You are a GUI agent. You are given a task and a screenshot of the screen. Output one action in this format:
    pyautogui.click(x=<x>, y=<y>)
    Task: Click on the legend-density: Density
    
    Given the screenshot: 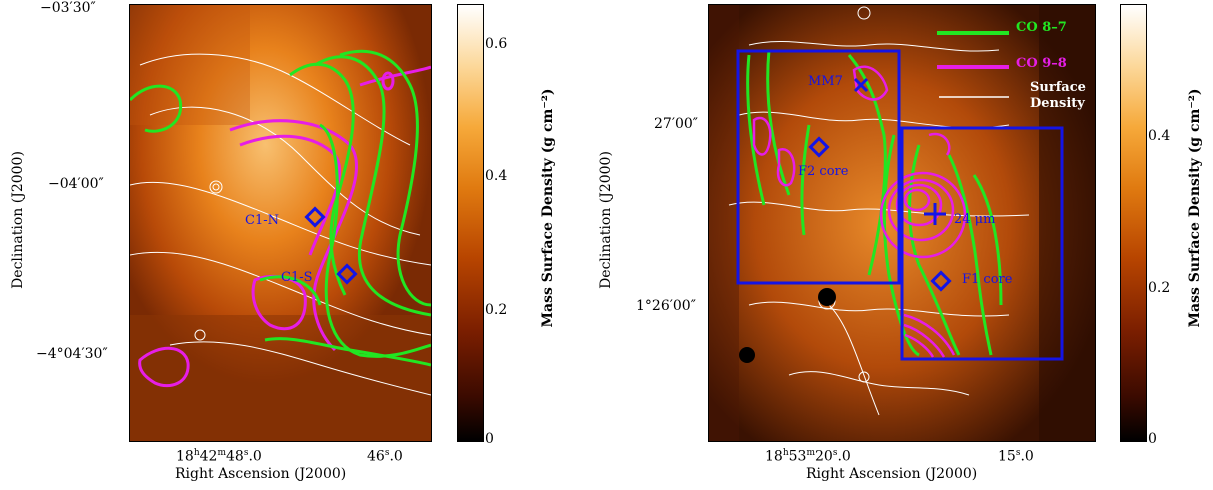 What is the action you would take?
    pyautogui.click(x=1057, y=103)
    